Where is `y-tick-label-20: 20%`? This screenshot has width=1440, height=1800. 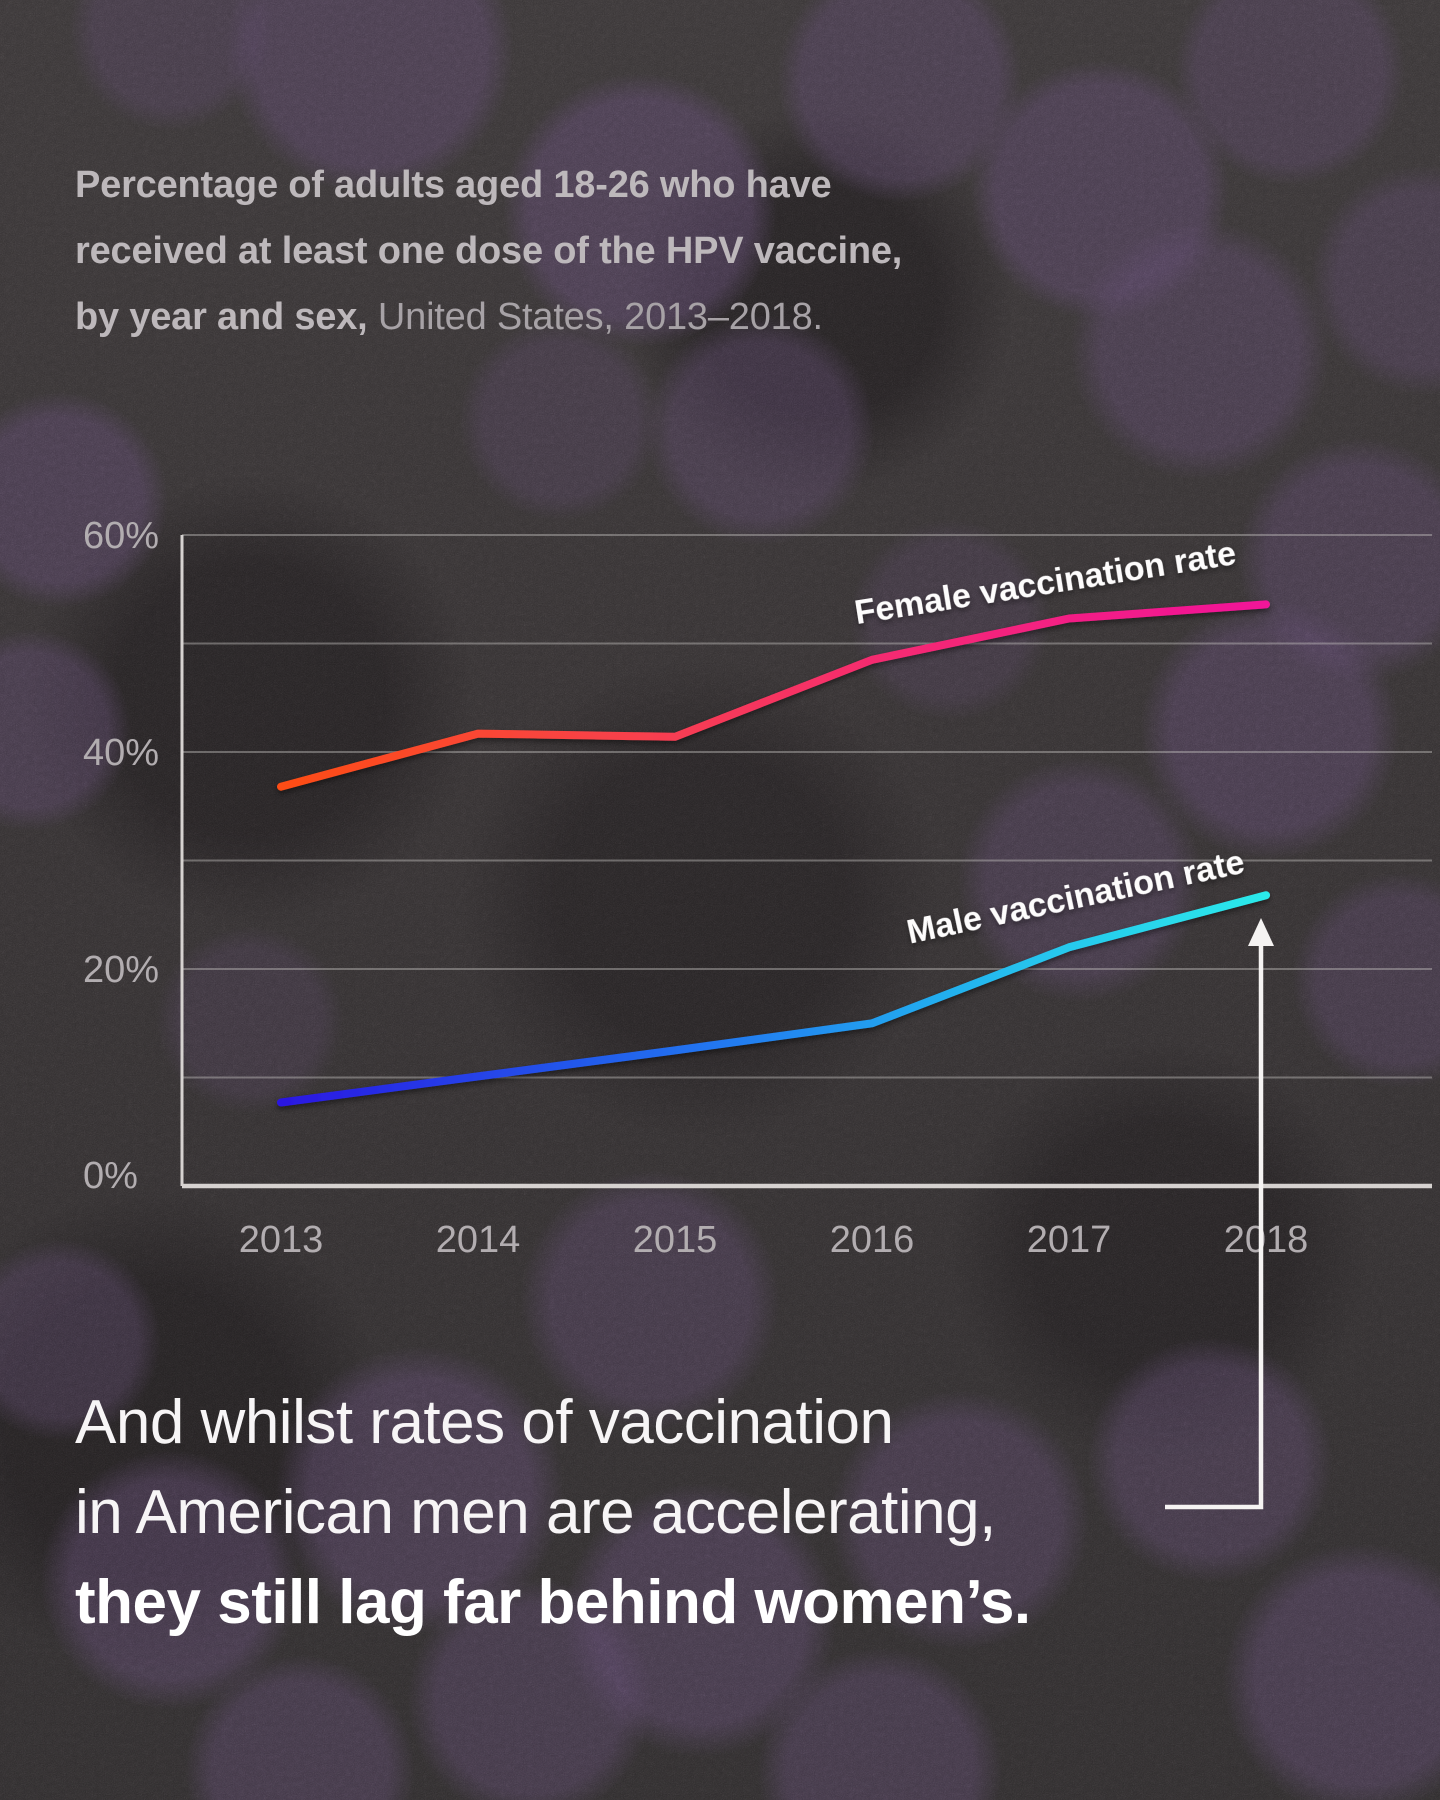
y-tick-label-20: 20% is located at coordinates (121, 970).